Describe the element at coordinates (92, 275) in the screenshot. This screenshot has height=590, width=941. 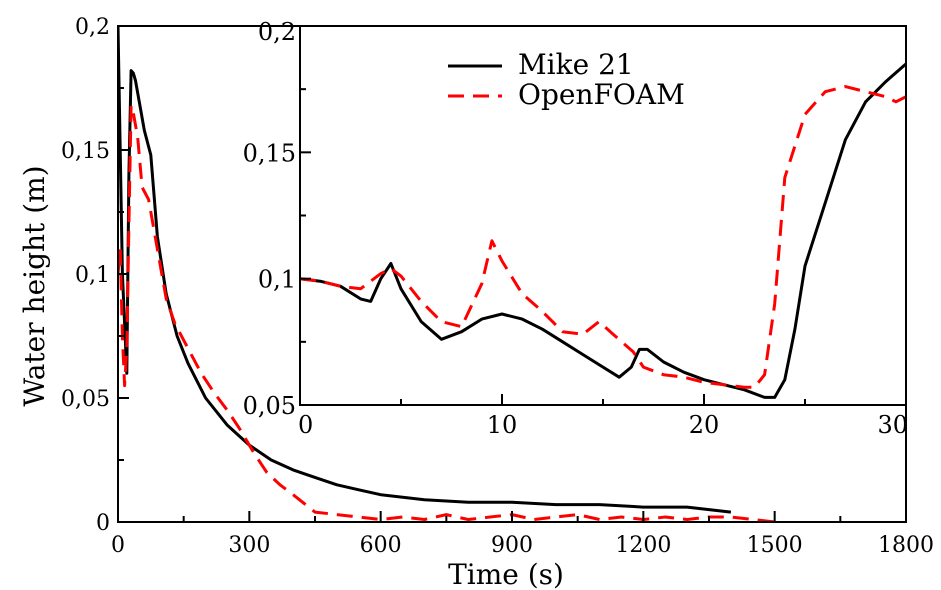
I see `main-y-tick-label: 0,1` at that location.